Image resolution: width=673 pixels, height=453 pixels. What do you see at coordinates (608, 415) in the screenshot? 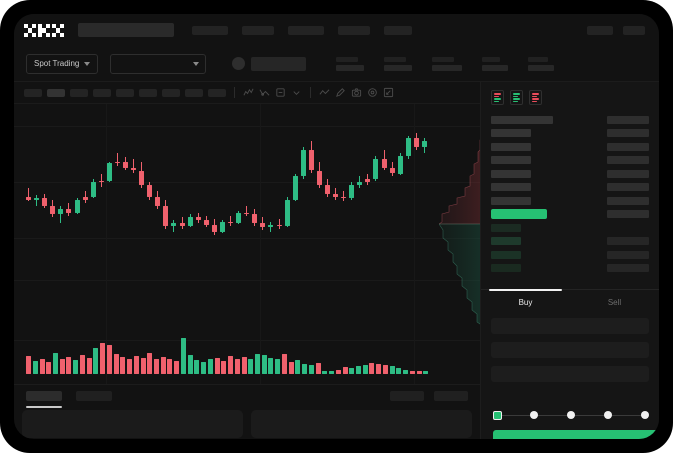
I see `slider-step-75%` at bounding box center [608, 415].